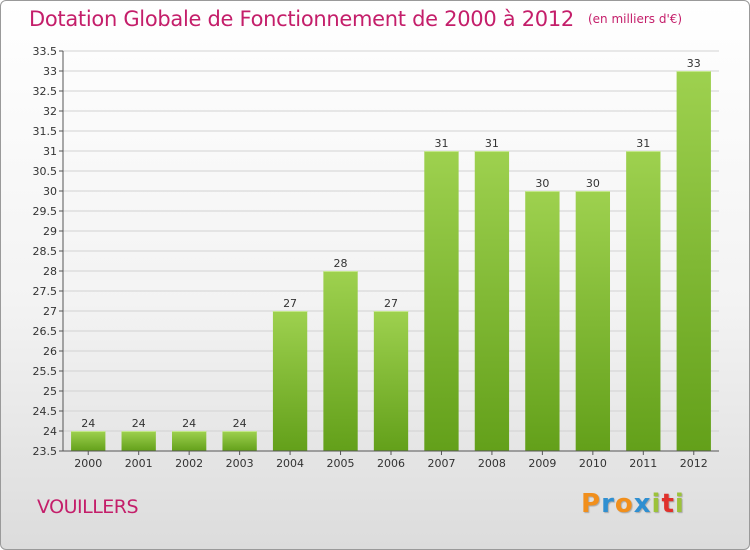 Image resolution: width=750 pixels, height=550 pixels. What do you see at coordinates (45, 211) in the screenshot?
I see `y-tick-label: 29.5` at bounding box center [45, 211].